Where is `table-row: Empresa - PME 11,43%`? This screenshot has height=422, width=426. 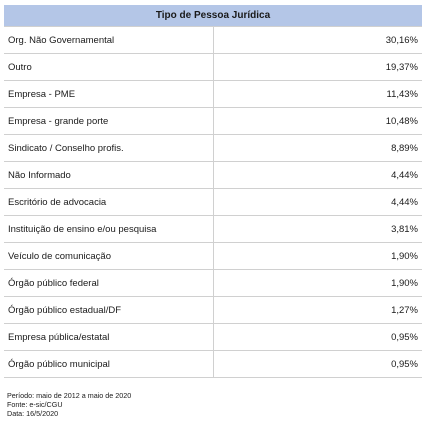
table-row: Empresa - PME 11,43% is located at coordinates (213, 94).